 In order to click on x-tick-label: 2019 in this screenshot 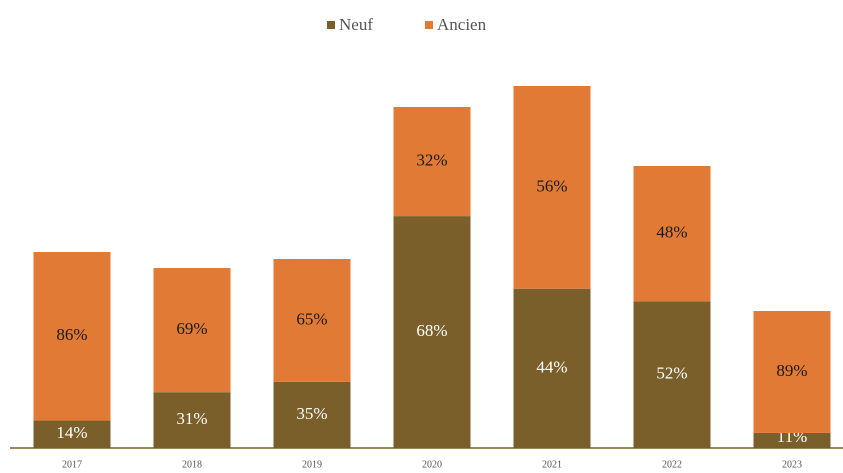, I will do `click(312, 464)`.